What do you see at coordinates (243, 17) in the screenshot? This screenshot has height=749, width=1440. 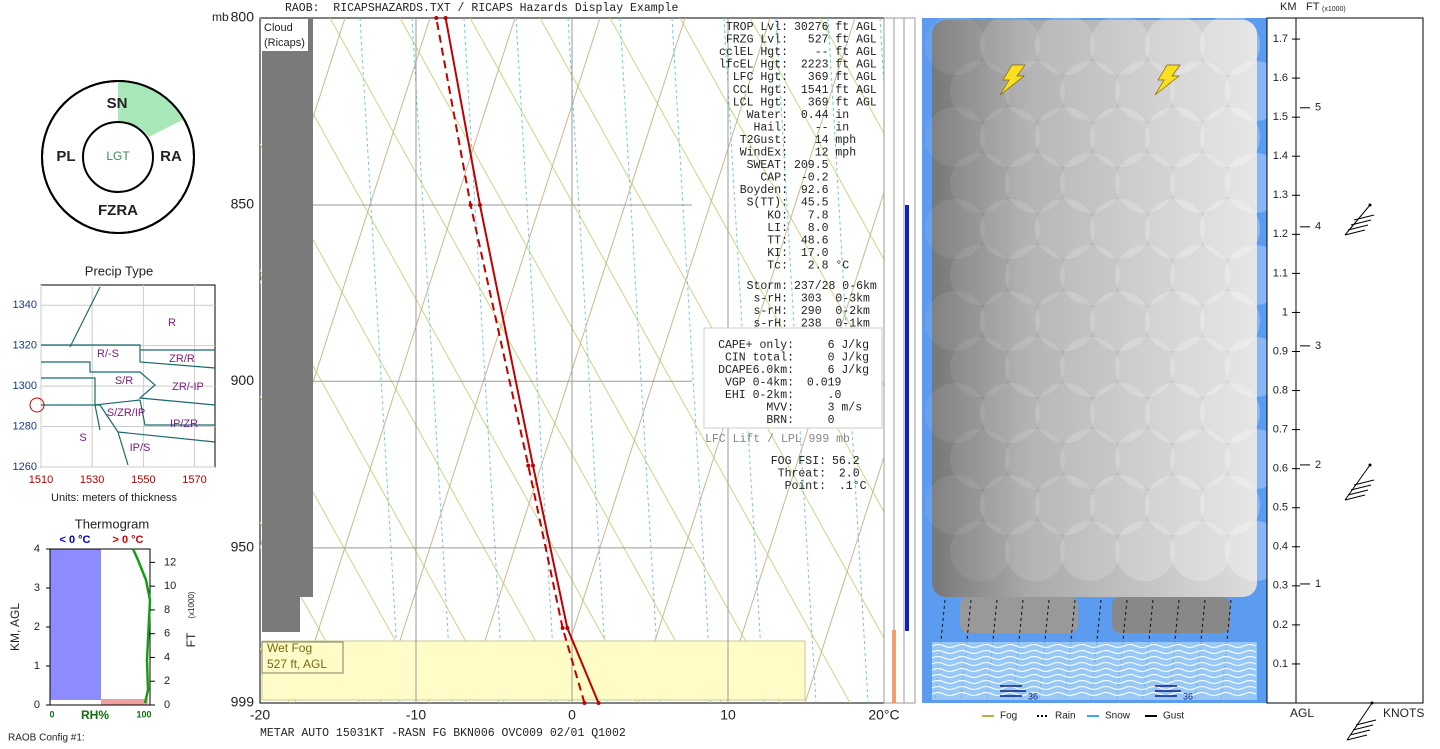 I see `y-tick-label: 800` at bounding box center [243, 17].